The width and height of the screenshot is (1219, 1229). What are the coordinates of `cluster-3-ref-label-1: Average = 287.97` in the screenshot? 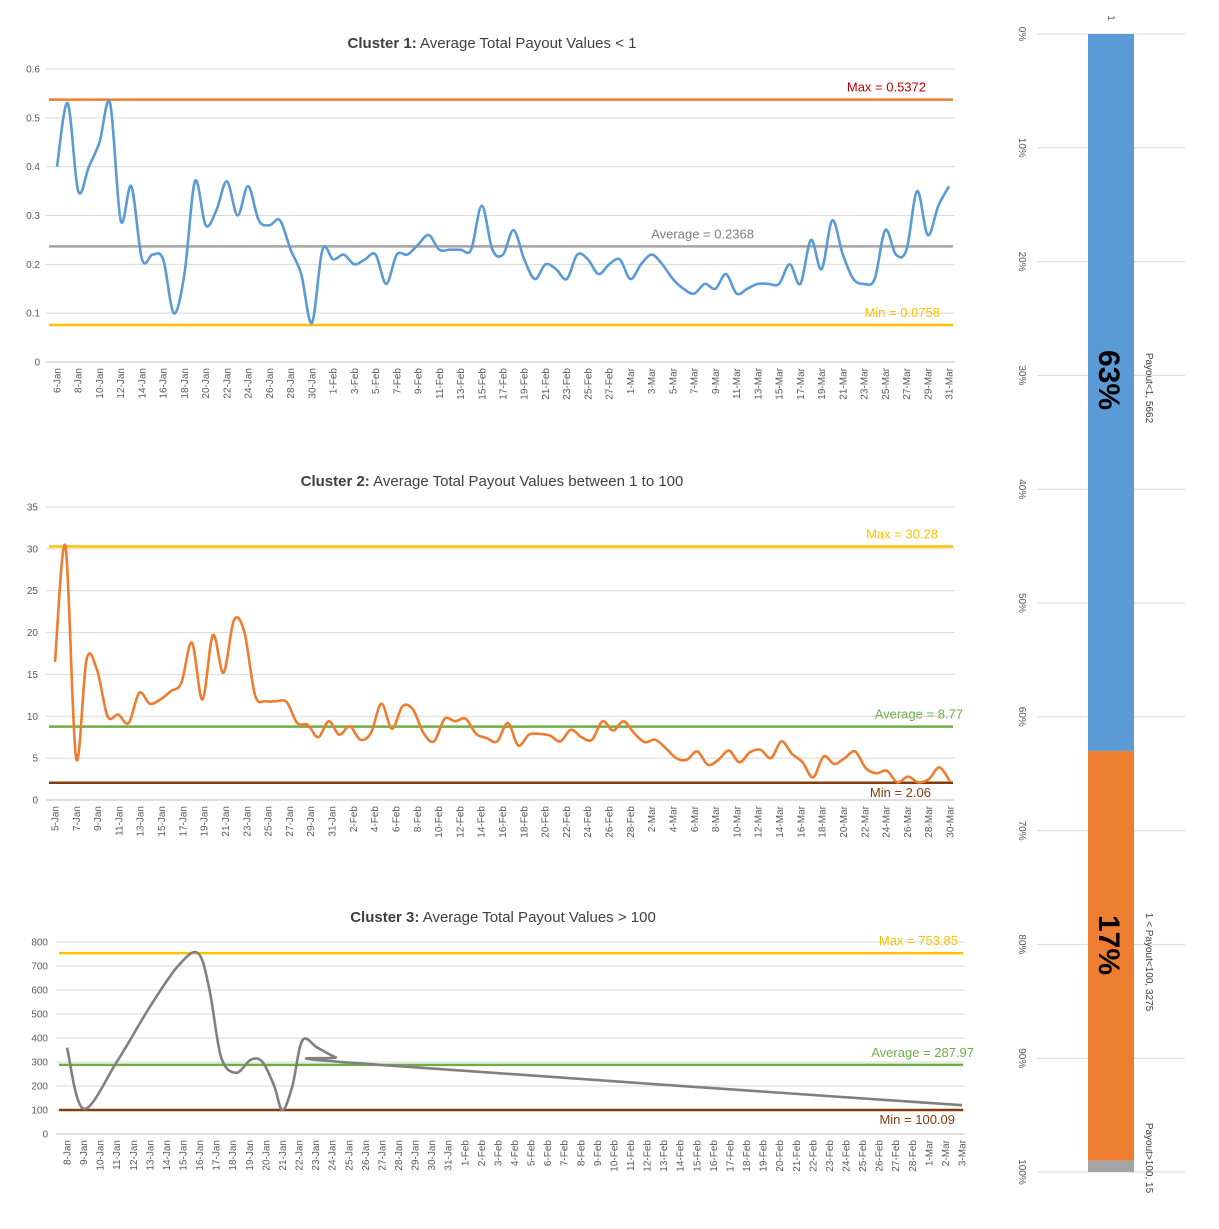 It's located at (922, 1052).